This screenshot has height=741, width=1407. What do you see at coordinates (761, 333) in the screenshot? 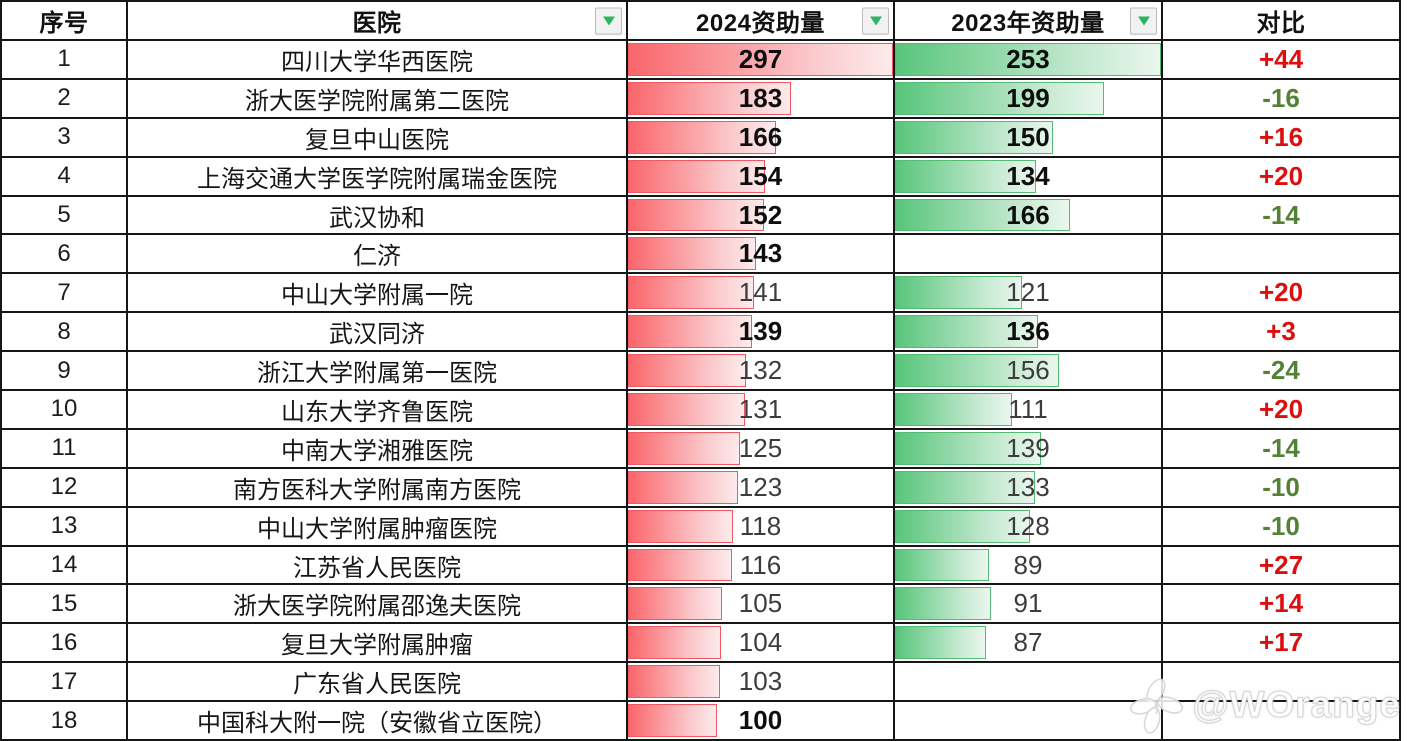
I see `funding-2024-cell: 139` at bounding box center [761, 333].